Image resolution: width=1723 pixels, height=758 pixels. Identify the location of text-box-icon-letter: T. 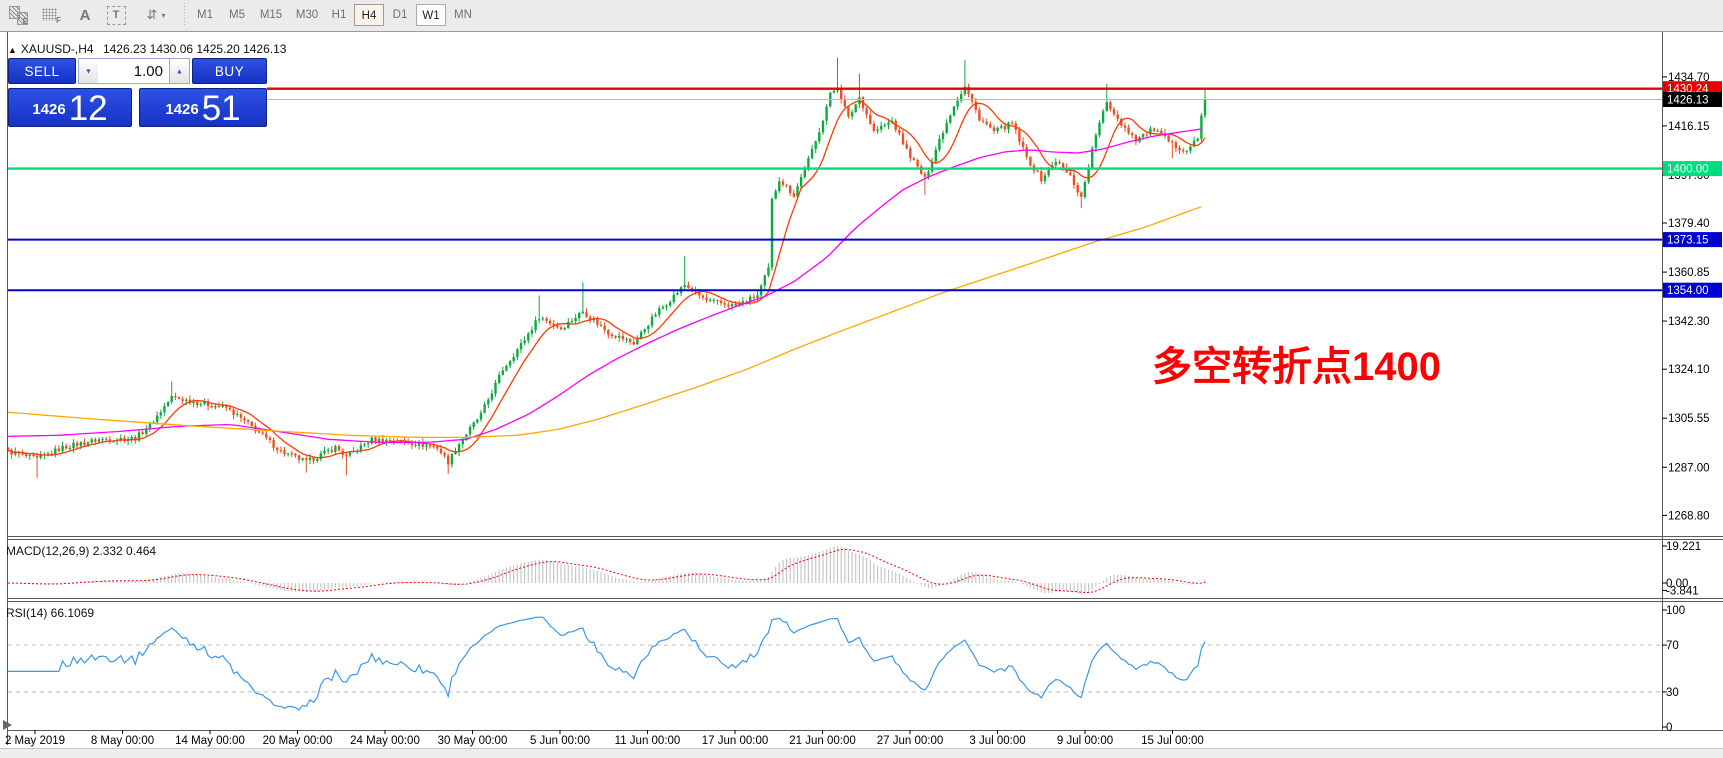
(116, 15).